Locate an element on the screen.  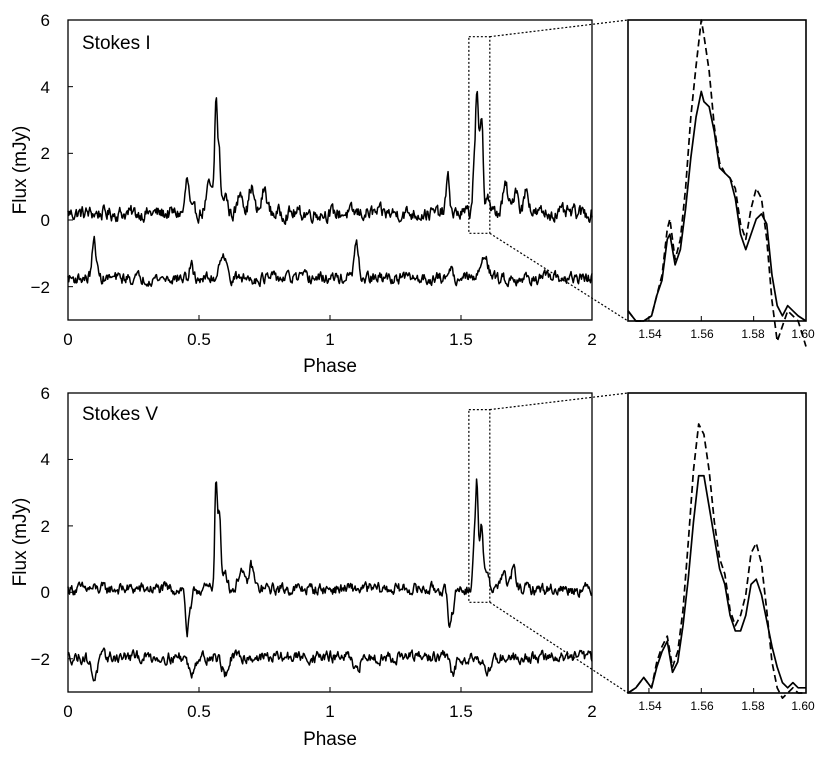
stokes-i-inset-frame is located at coordinates (717, 170).